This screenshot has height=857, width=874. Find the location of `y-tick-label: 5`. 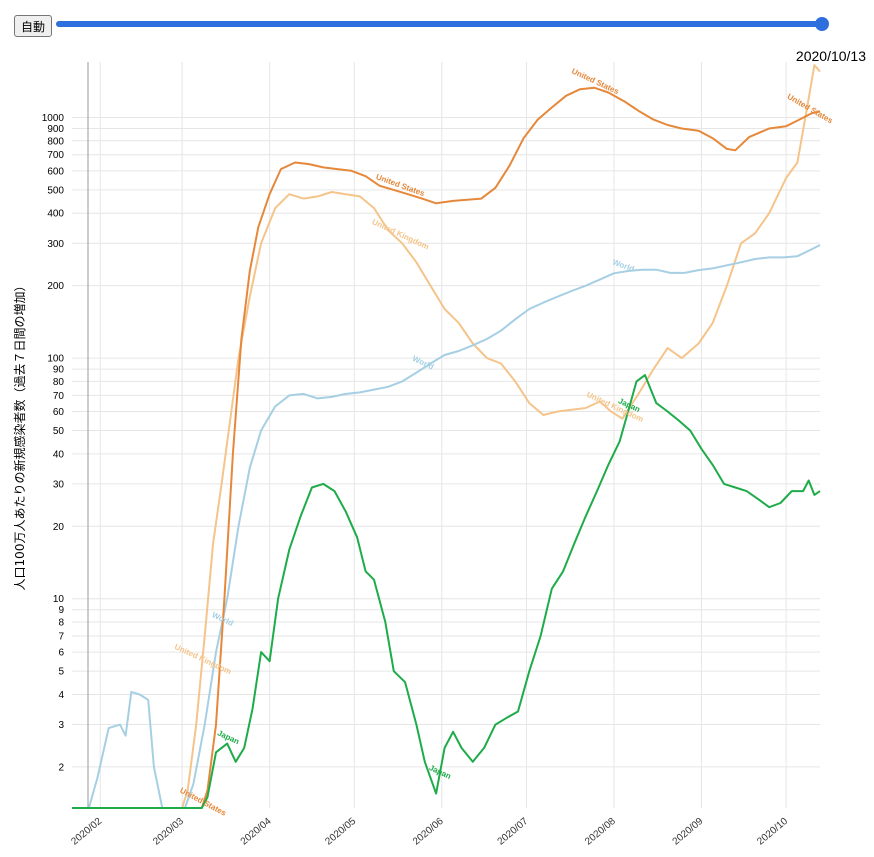

y-tick-label: 5 is located at coordinates (61, 672).